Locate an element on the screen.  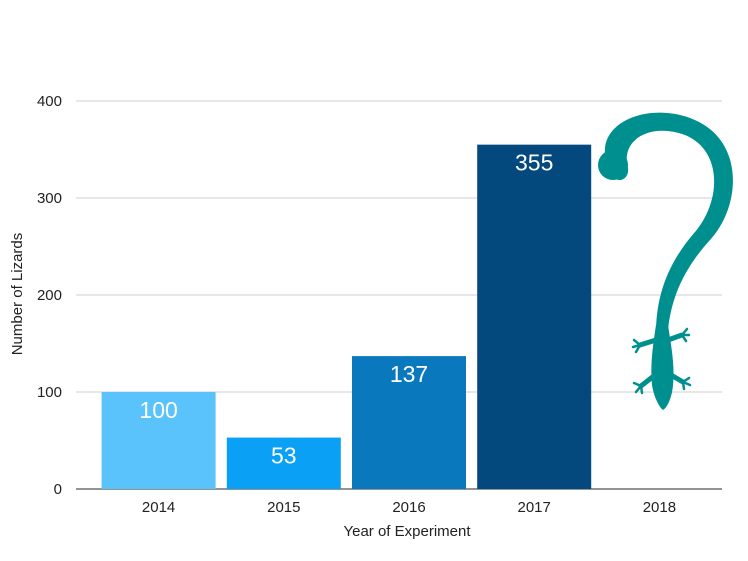
y-tick-label: 200 is located at coordinates (49, 295).